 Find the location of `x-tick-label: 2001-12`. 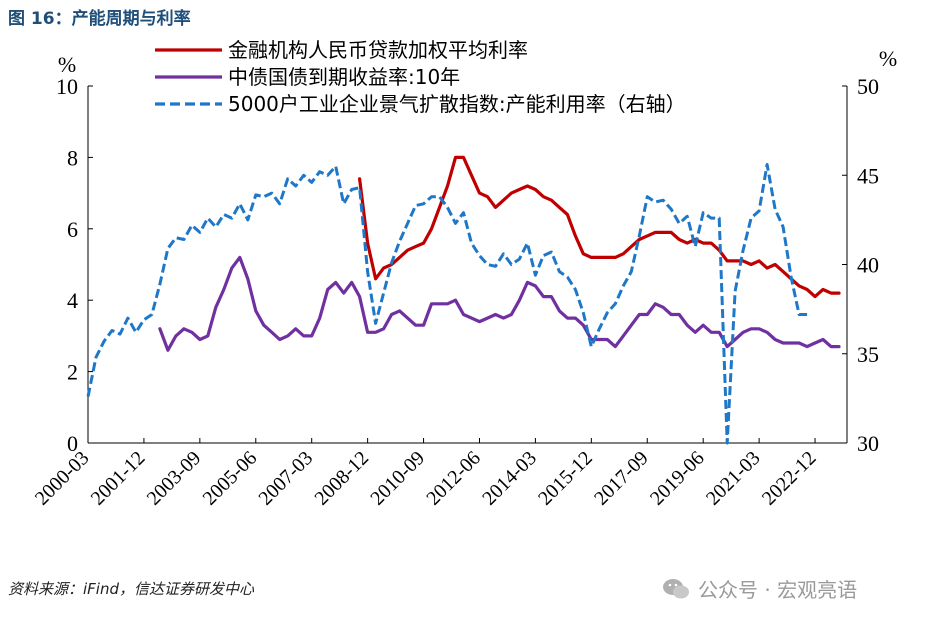

x-tick-label: 2001-12 is located at coordinates (118, 478).